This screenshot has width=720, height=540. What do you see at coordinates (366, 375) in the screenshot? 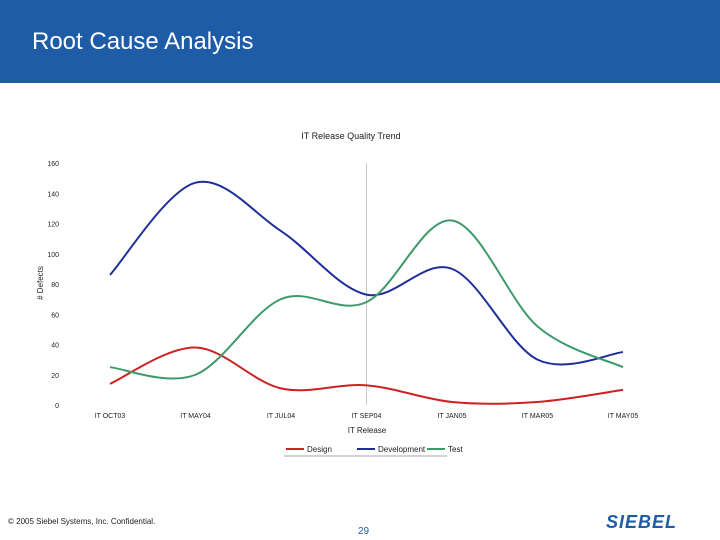
I see `series-line-design` at bounding box center [366, 375].